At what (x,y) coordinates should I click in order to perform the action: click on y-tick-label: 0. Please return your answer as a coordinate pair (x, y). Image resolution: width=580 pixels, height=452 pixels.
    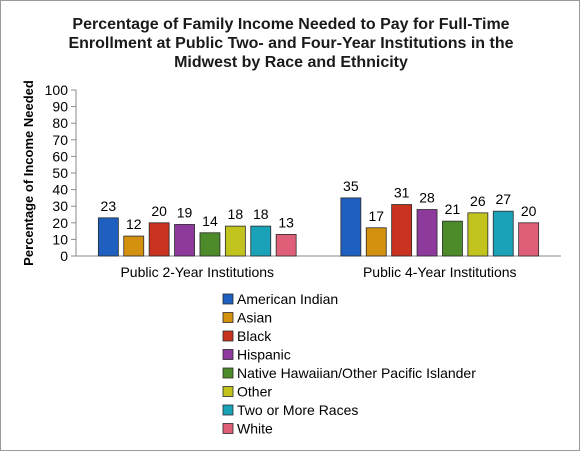
    Looking at the image, I should click on (64, 256).